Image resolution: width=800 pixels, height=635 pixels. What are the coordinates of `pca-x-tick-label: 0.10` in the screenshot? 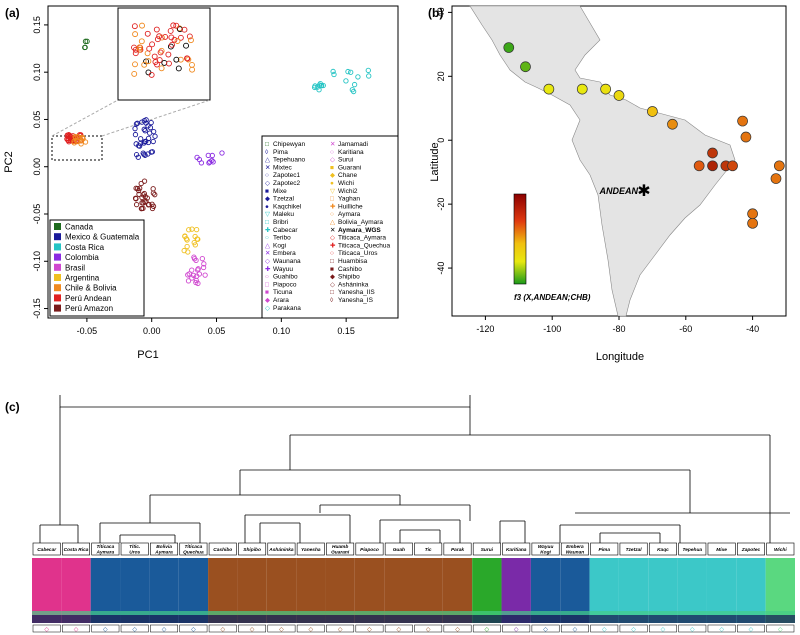 It's located at (282, 331).